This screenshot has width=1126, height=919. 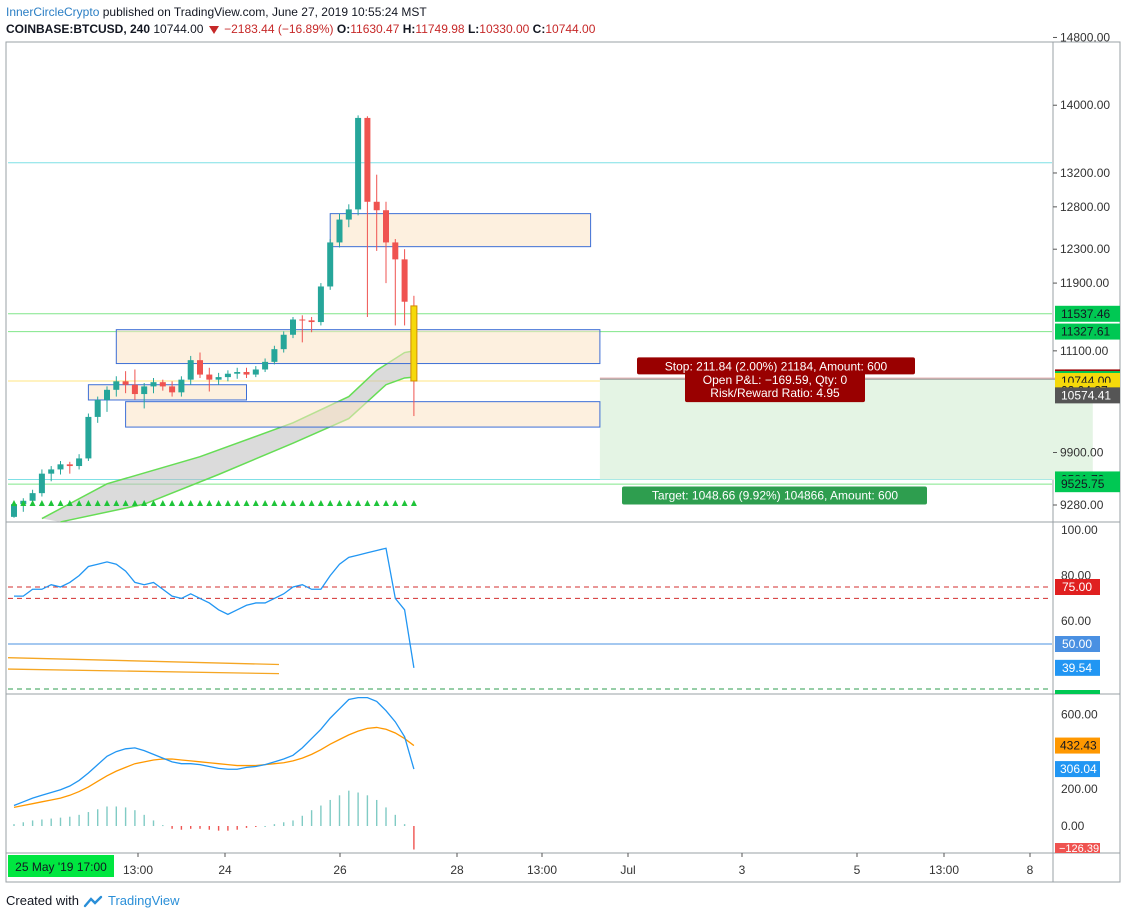 I want to click on footer: Created with TradingView, so click(x=93, y=901).